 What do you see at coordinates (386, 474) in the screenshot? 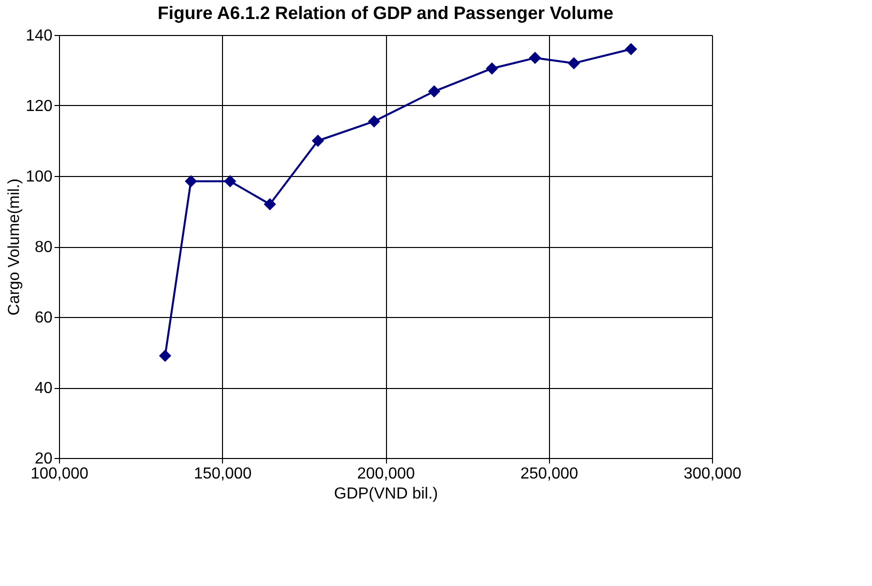
I see `x-tick-label: 200,000` at bounding box center [386, 474].